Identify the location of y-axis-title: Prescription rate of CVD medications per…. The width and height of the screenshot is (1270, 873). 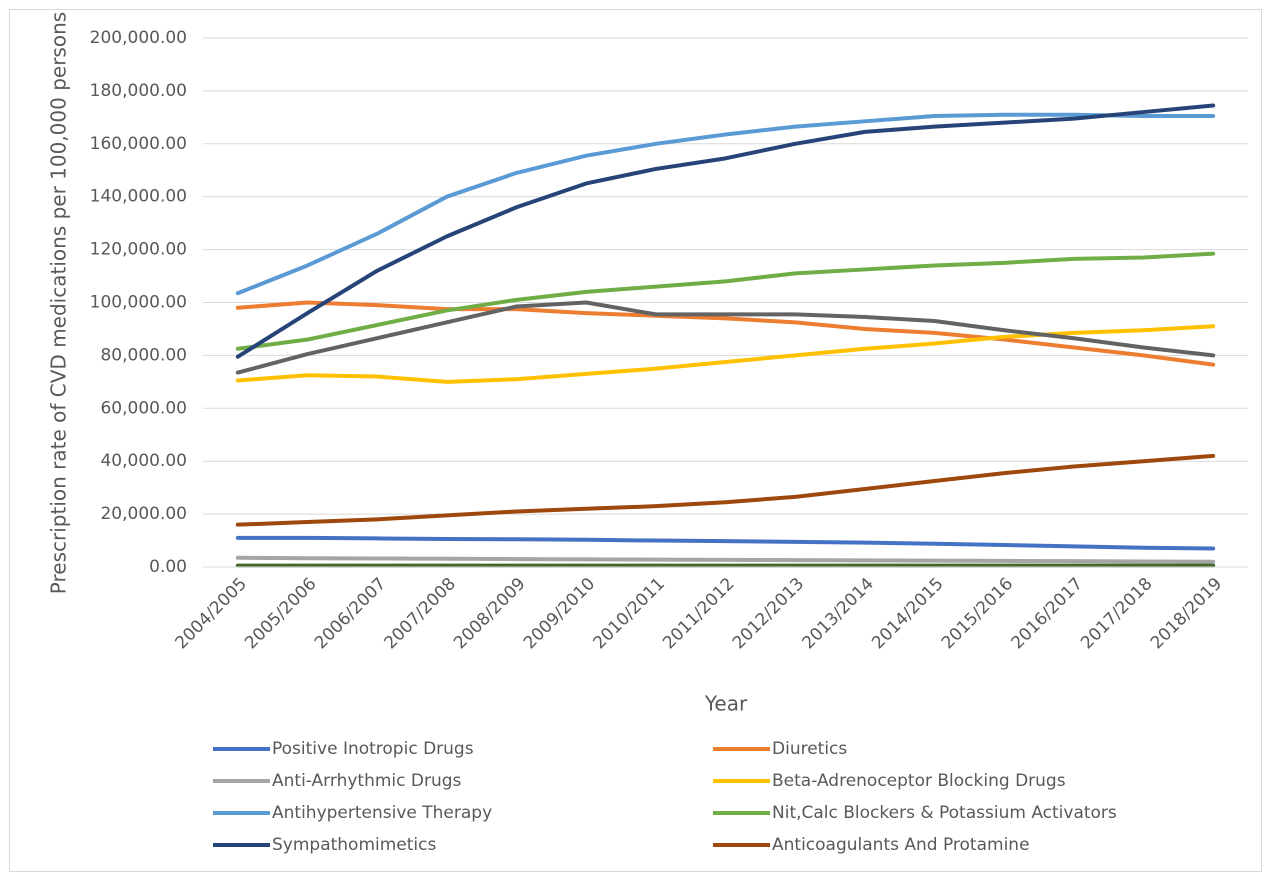
(59, 303).